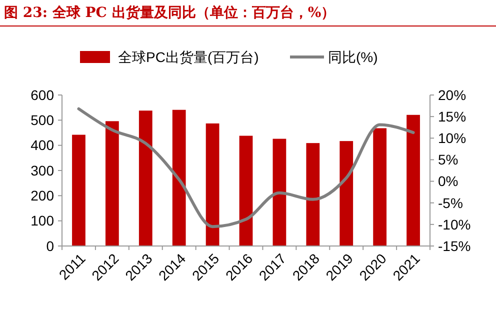  Describe the element at coordinates (42, 170) in the screenshot. I see `y-tick-label: 300` at that location.